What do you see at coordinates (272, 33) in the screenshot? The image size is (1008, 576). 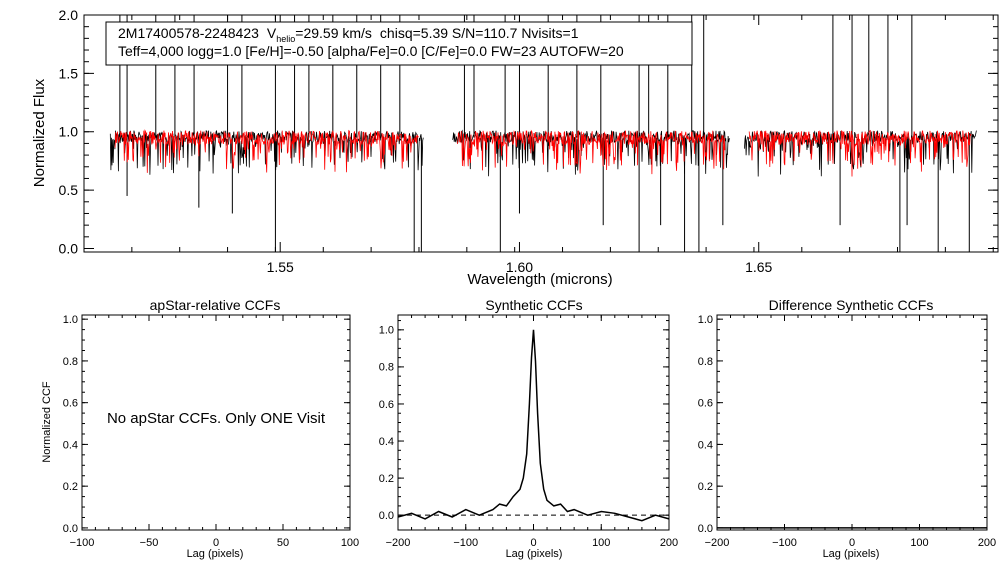 I see `vhelio-symbol: V` at bounding box center [272, 33].